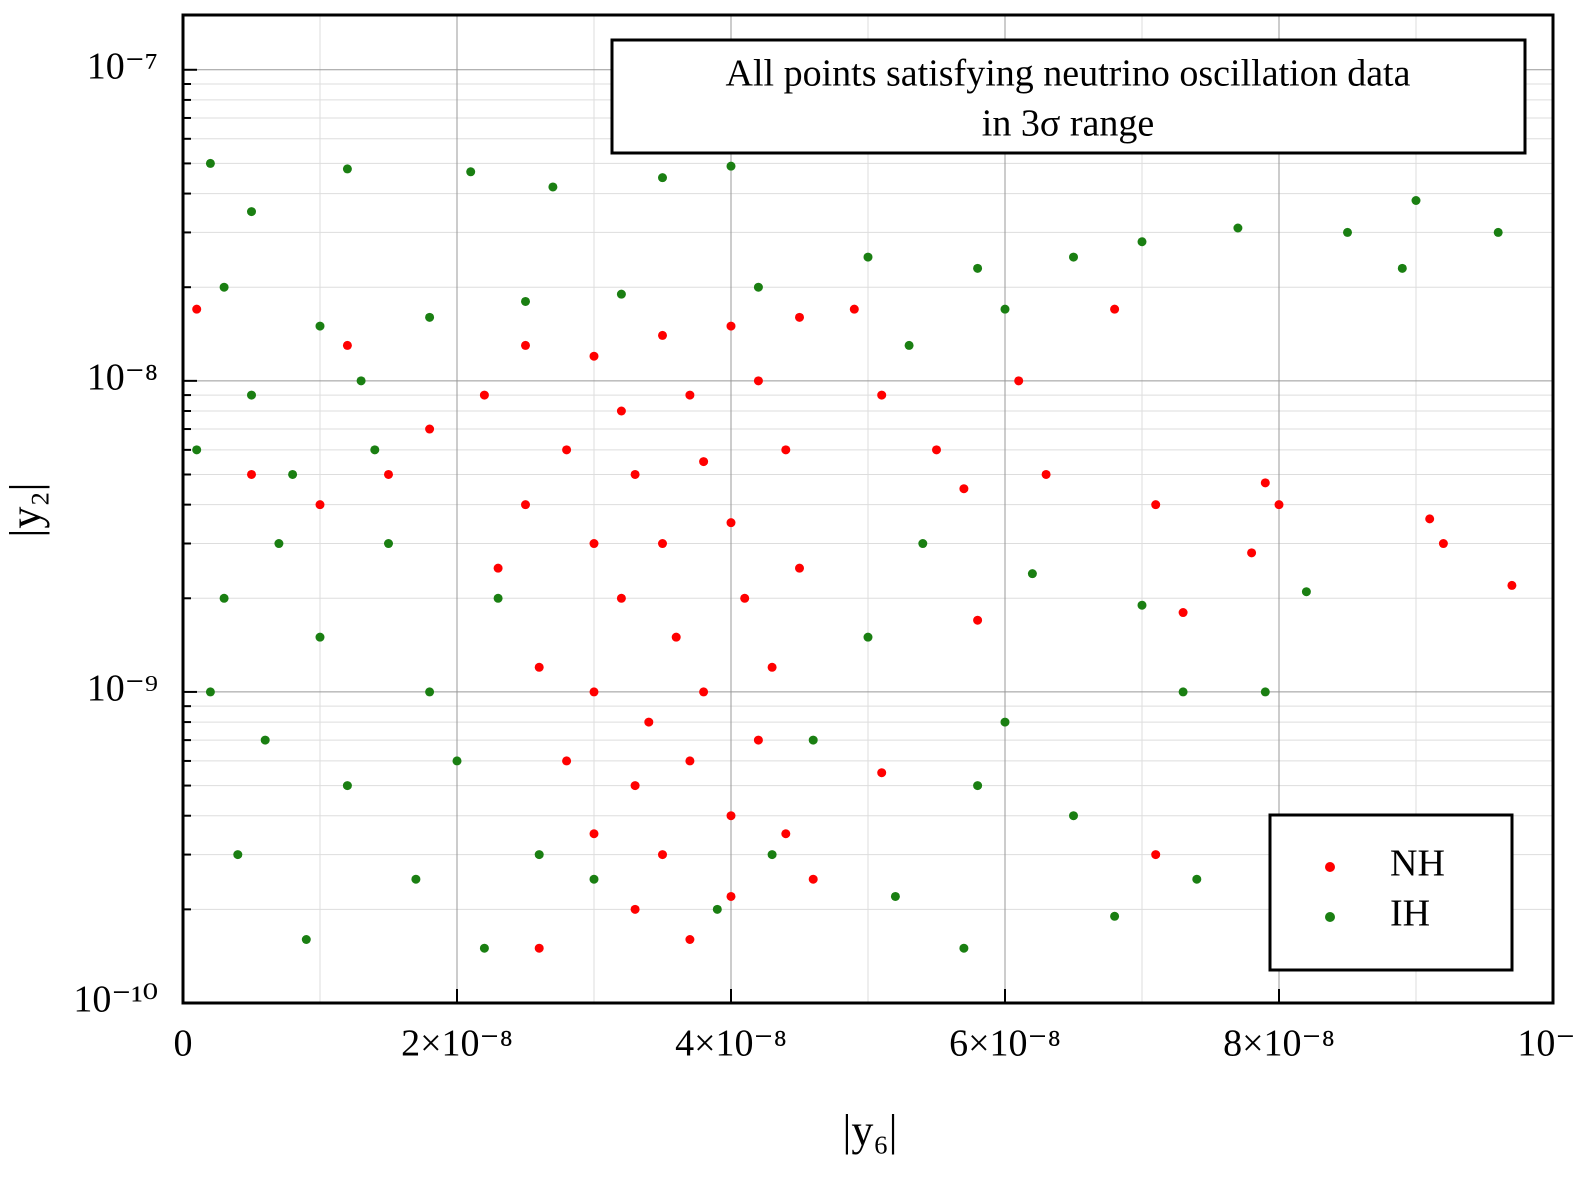  What do you see at coordinates (731, 1044) in the screenshot?
I see `x-tick-label: 4×10⁻⁸` at bounding box center [731, 1044].